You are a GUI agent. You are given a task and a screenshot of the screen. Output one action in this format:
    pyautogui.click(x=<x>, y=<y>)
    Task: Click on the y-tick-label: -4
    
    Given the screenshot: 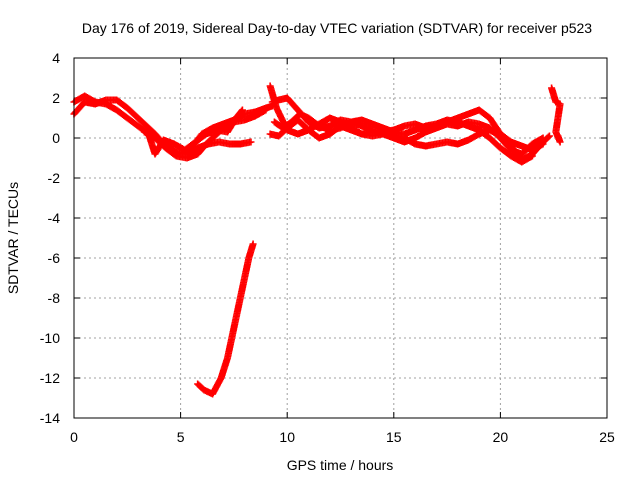 What is the action you would take?
    pyautogui.click(x=54, y=218)
    